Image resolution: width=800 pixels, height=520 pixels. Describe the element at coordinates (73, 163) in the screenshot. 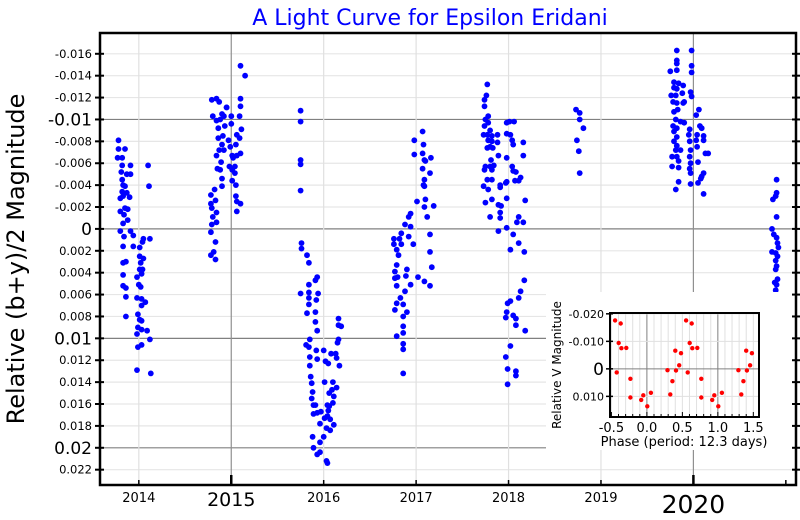

I see `y-tick-label: -0.006` at that location.